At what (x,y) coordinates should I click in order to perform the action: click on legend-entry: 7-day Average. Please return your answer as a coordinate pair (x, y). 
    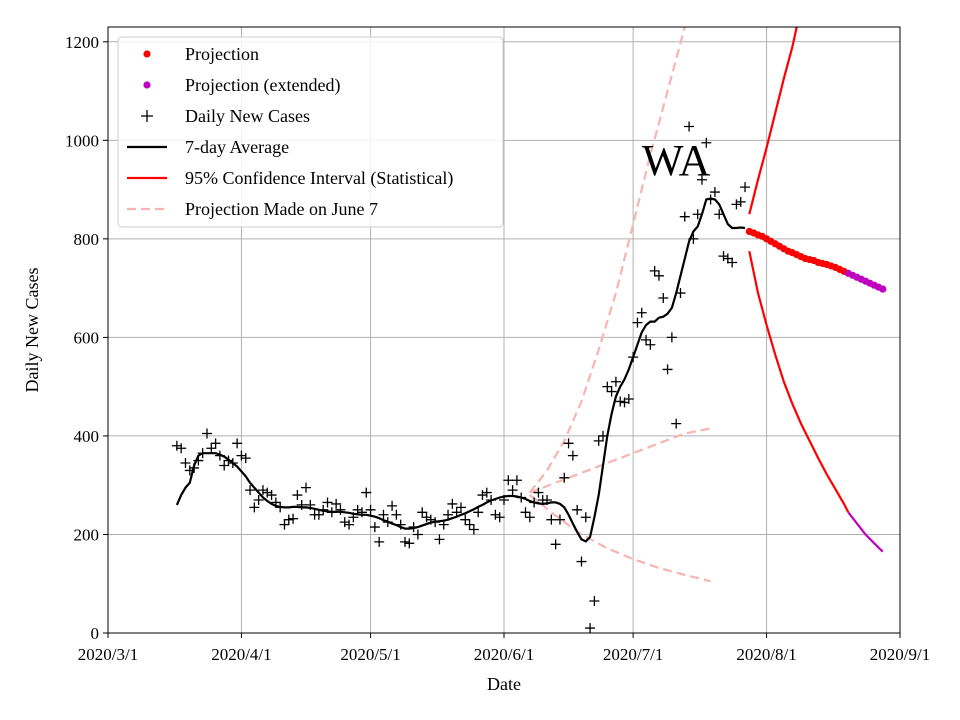
    Looking at the image, I should click on (208, 147).